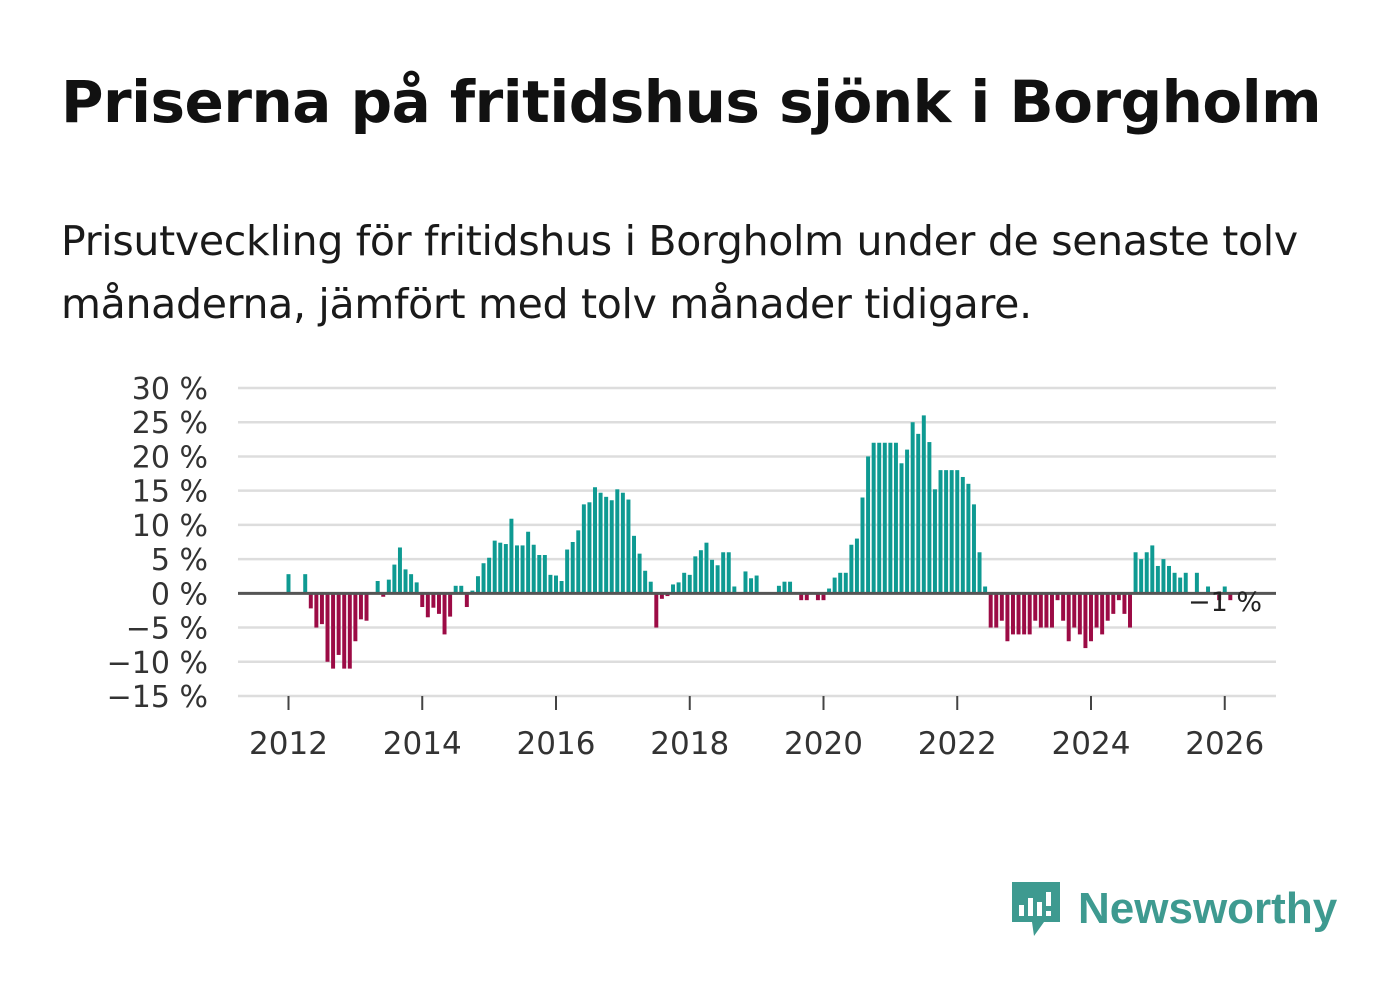 The height and width of the screenshot is (999, 1382). What do you see at coordinates (167, 629) in the screenshot?
I see `y-tick-label: −5 %` at bounding box center [167, 629].